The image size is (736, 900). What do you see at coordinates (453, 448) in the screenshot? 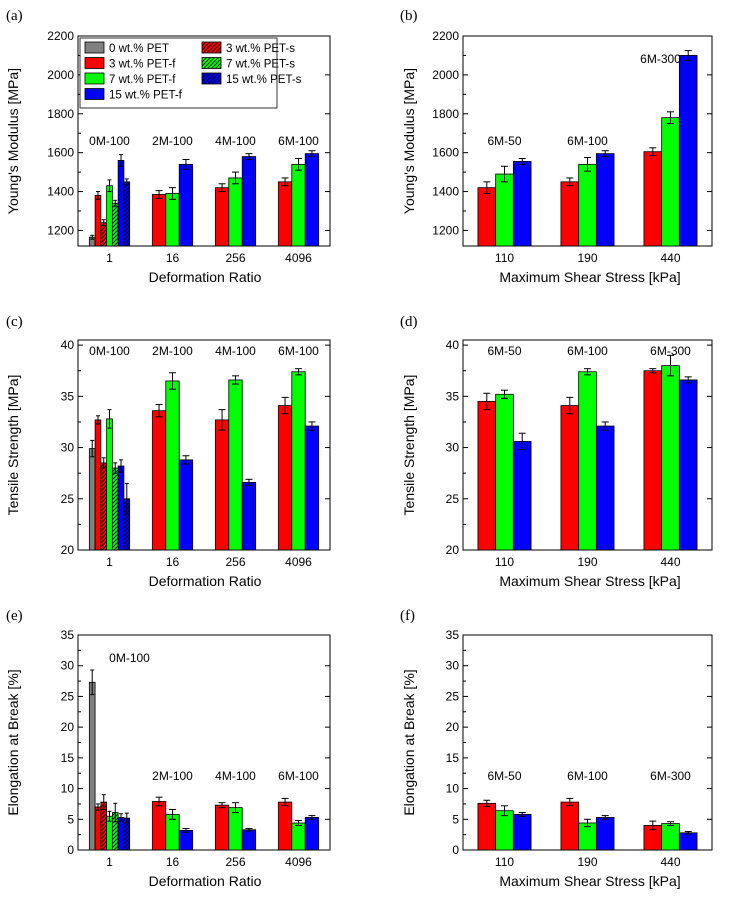
I see `y-tick-label: 30` at bounding box center [453, 448].